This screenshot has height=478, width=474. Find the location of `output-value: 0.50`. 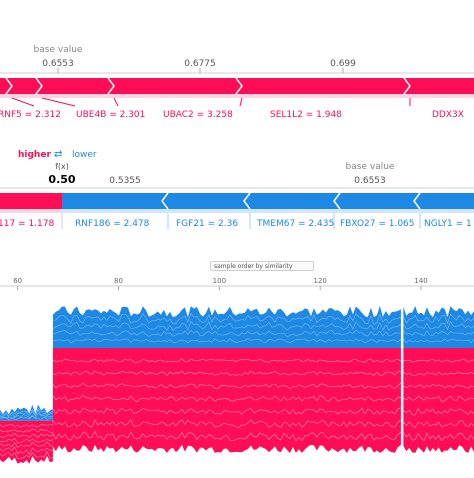

output-value: 0.50 is located at coordinates (61, 179).